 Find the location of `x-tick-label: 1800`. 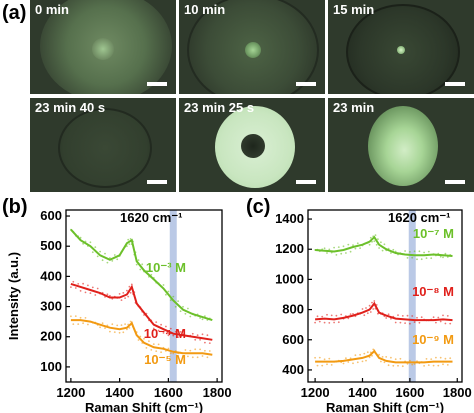

x-tick-label: 1800 is located at coordinates (217, 392).